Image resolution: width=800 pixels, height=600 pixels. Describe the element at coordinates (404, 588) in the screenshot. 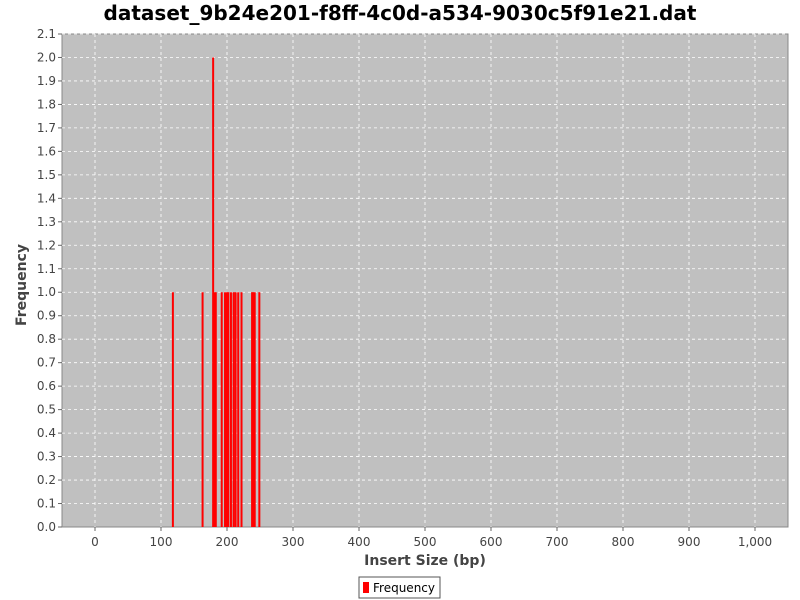

I see `legend-label: Frequency` at that location.